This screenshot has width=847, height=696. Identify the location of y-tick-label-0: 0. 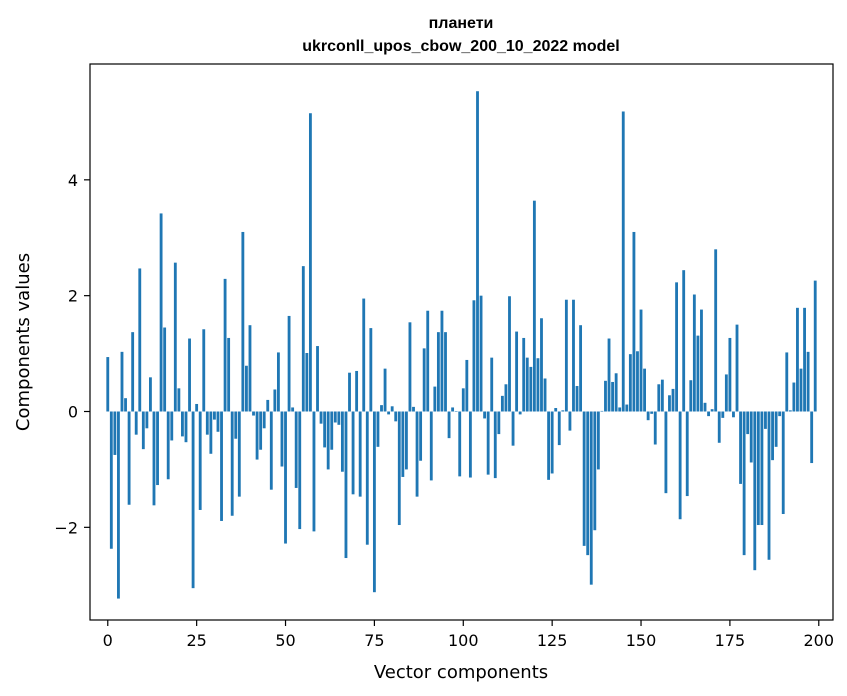
(73, 412).